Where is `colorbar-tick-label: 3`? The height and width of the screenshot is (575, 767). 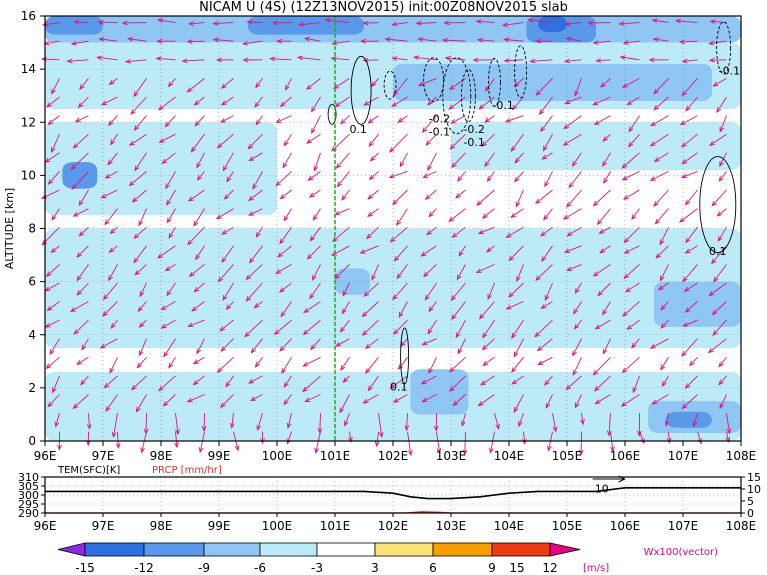
colorbar-tick-label: 3 is located at coordinates (375, 568).